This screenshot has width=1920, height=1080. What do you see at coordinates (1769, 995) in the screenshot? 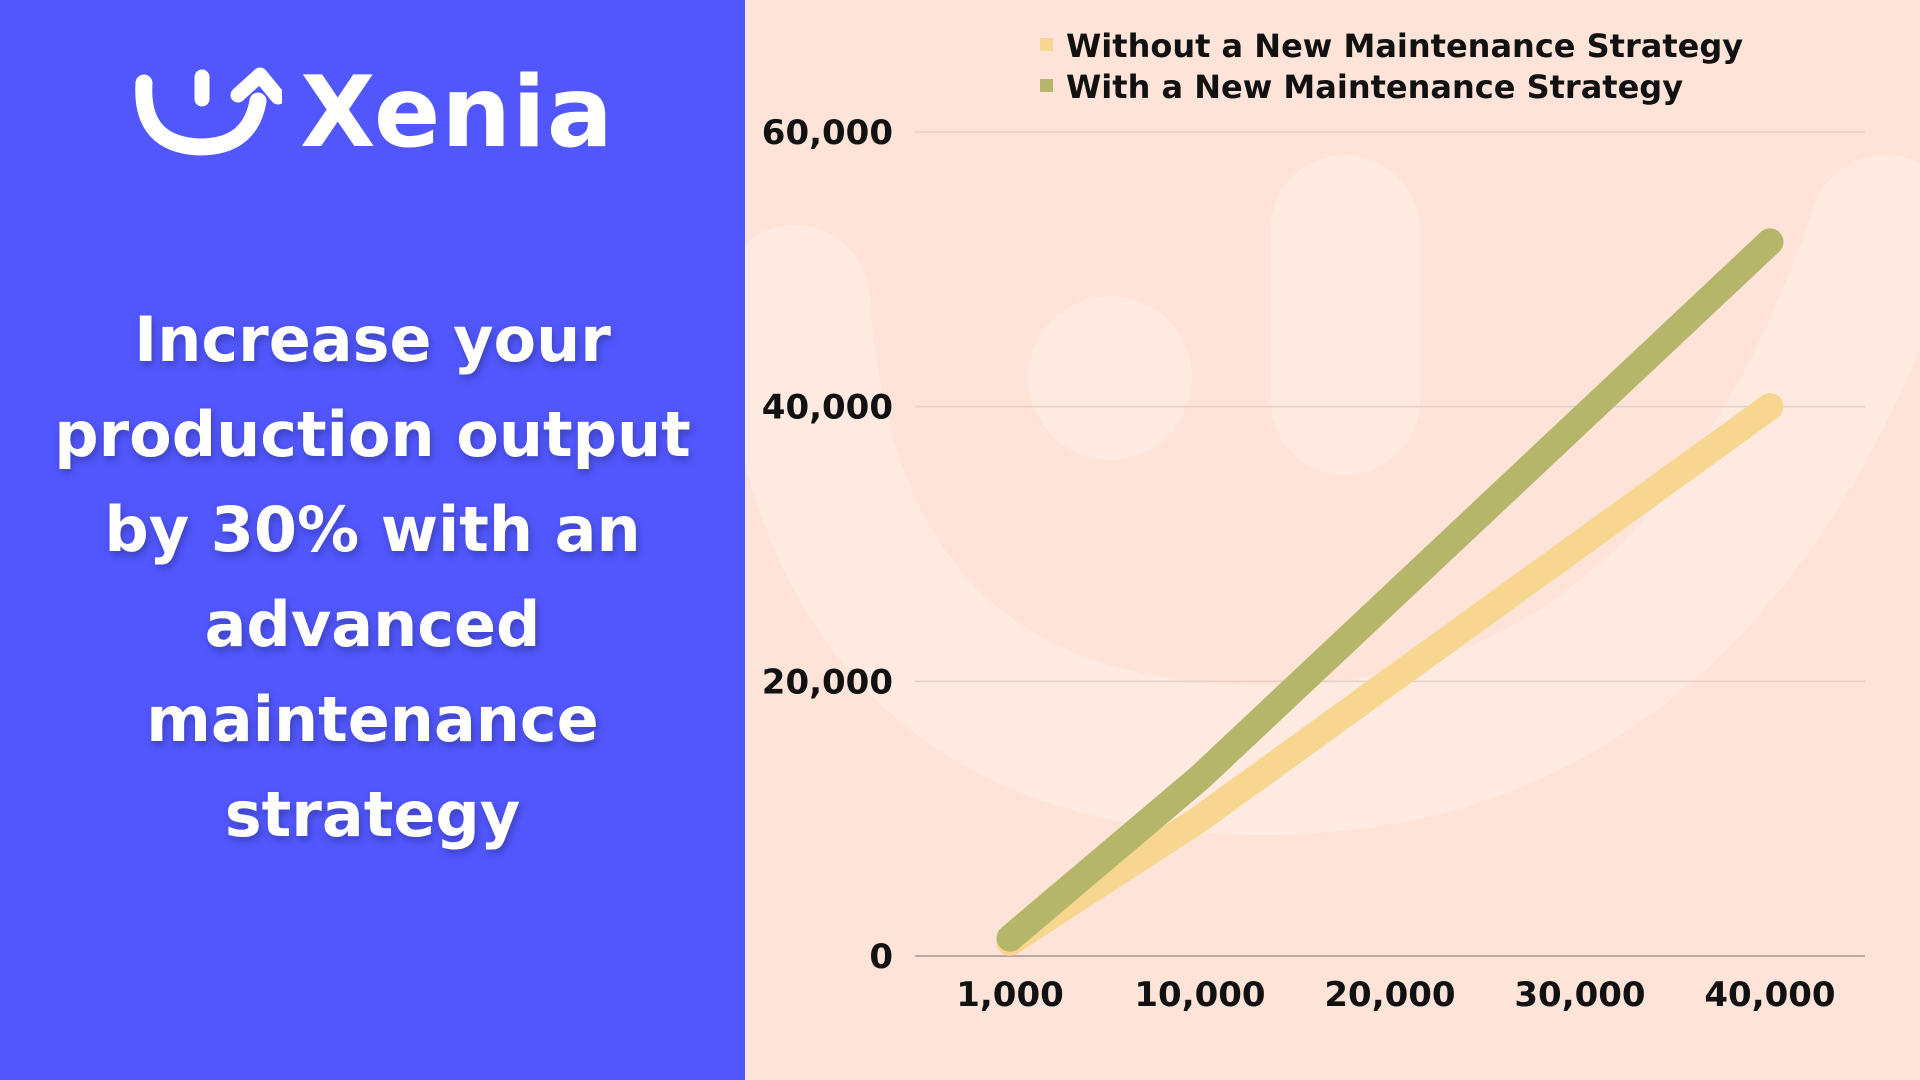
I see `x-tick-label: 40,000` at bounding box center [1769, 995].